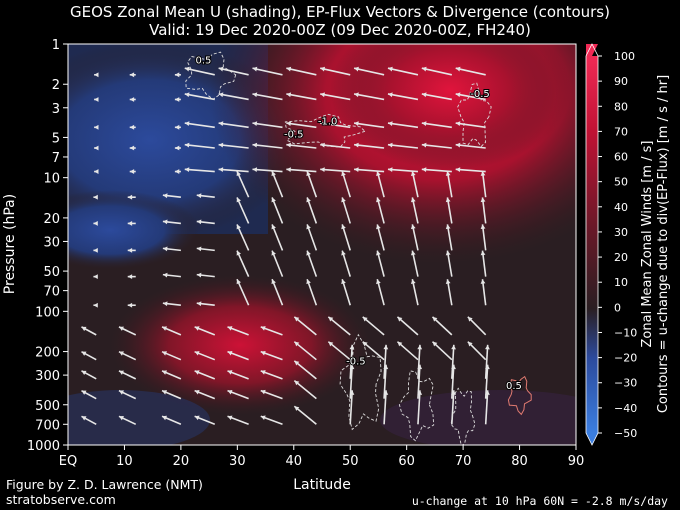 The image size is (680, 510). What do you see at coordinates (625, 408) in the screenshot?
I see `colorbar-tick-label: −40` at bounding box center [625, 408].